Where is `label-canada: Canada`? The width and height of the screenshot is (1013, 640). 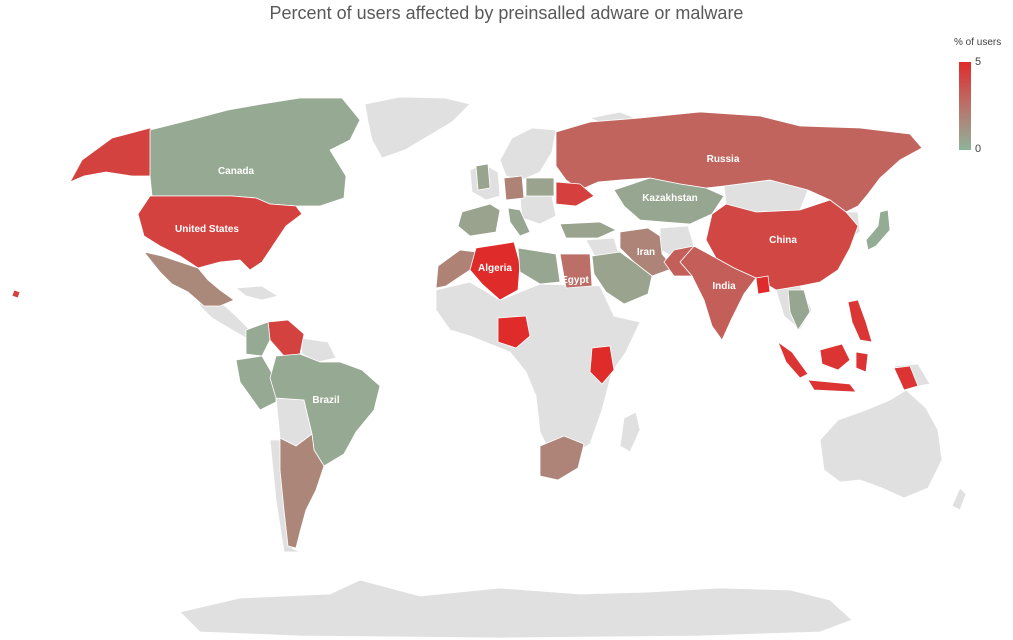
label-canada: Canada is located at coordinates (236, 171).